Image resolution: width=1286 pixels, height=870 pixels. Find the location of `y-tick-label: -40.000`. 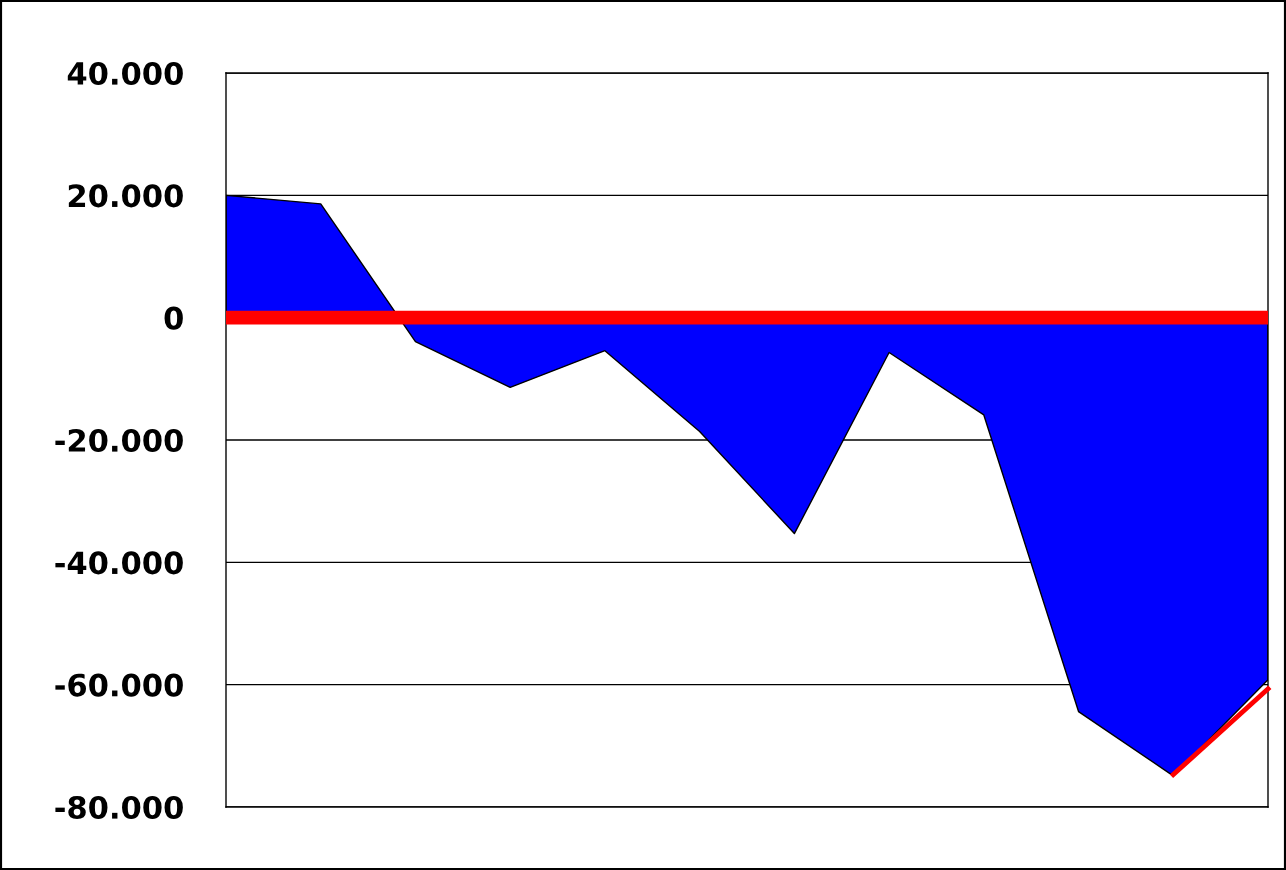

y-tick-label: -40.000 is located at coordinates (119, 563).